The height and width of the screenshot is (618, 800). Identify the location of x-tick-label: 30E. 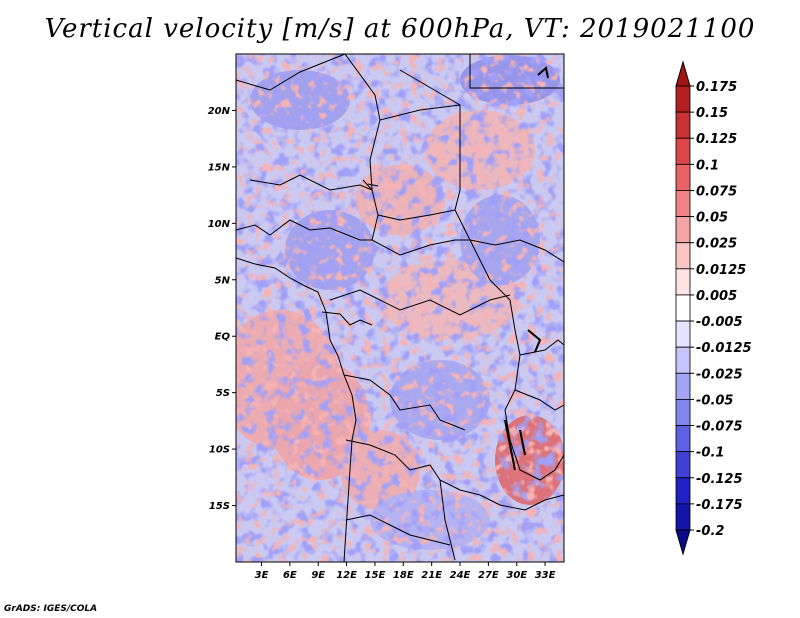
(516, 575).